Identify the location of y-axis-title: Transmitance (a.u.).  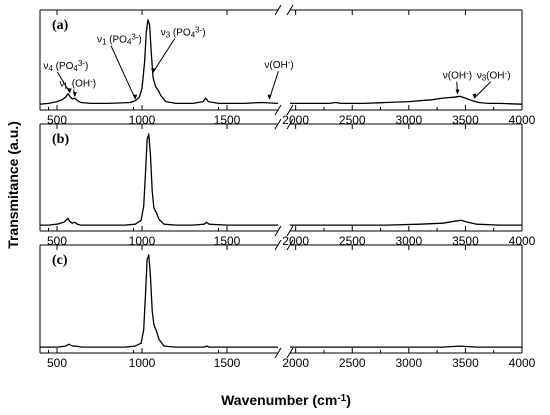
(13, 185).